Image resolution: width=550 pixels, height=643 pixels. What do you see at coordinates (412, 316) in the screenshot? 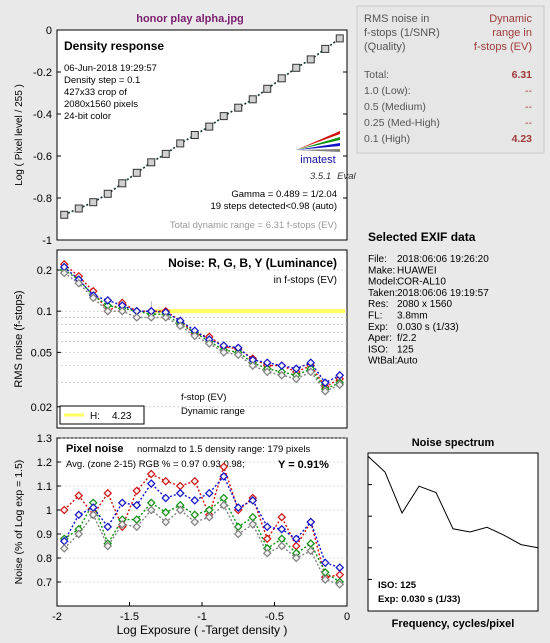
I see `exif-value: 3.8mm` at bounding box center [412, 316].